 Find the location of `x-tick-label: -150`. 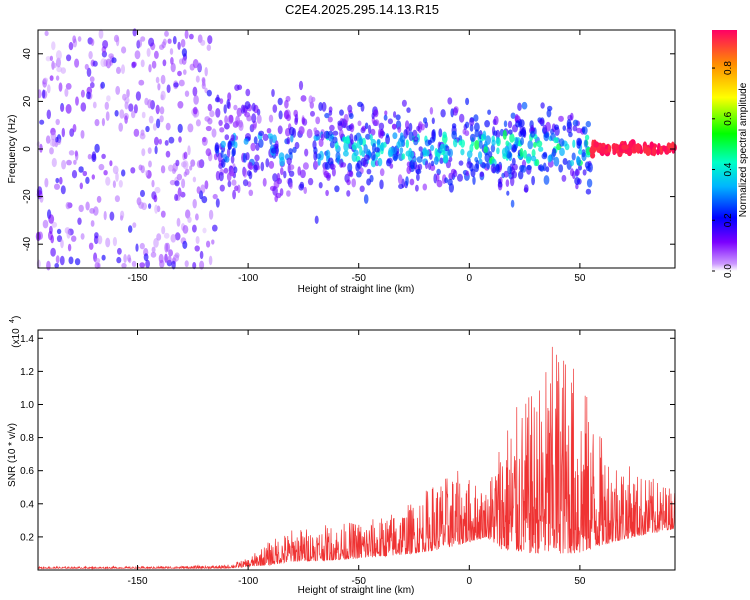

x-tick-label: -150 is located at coordinates (138, 581).